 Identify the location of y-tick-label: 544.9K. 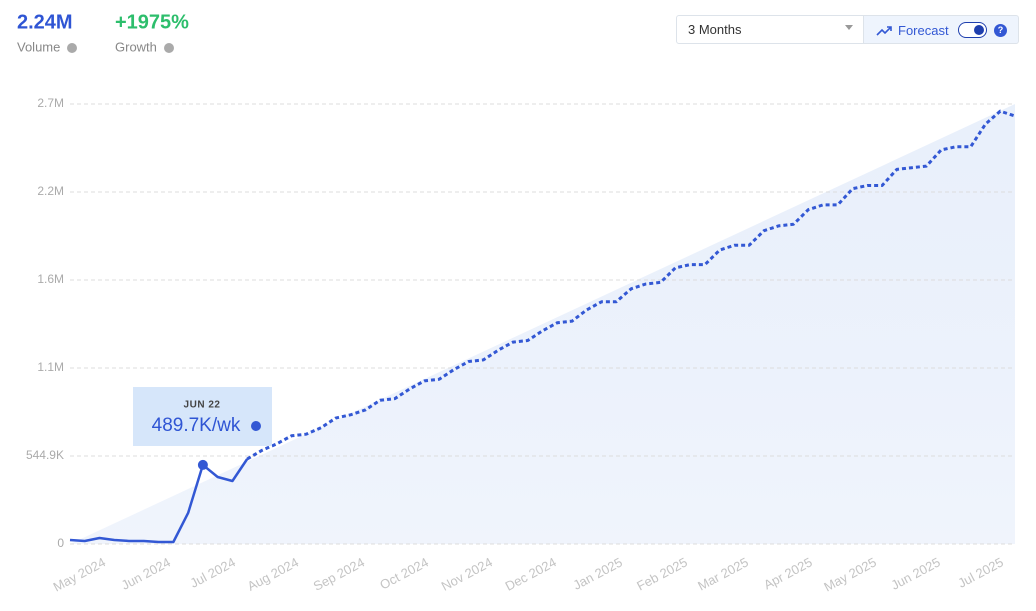
(45, 455).